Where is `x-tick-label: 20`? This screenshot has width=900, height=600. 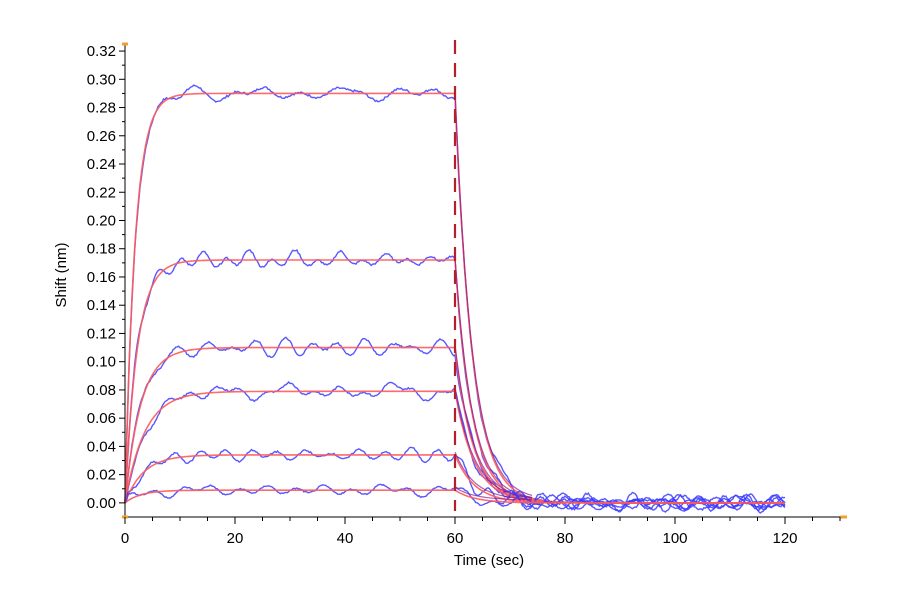 x-tick-label: 20 is located at coordinates (235, 538).